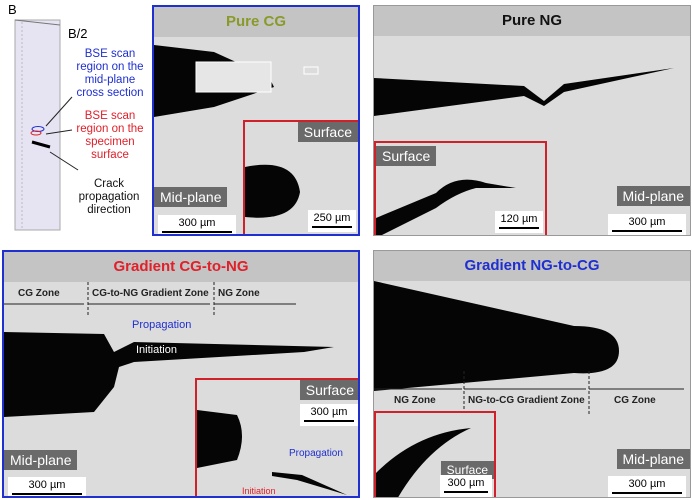 The width and height of the screenshot is (692, 500). I want to click on inset-cg-to-ng: Surface 300 µm Propagation Initiation, so click(276, 437).